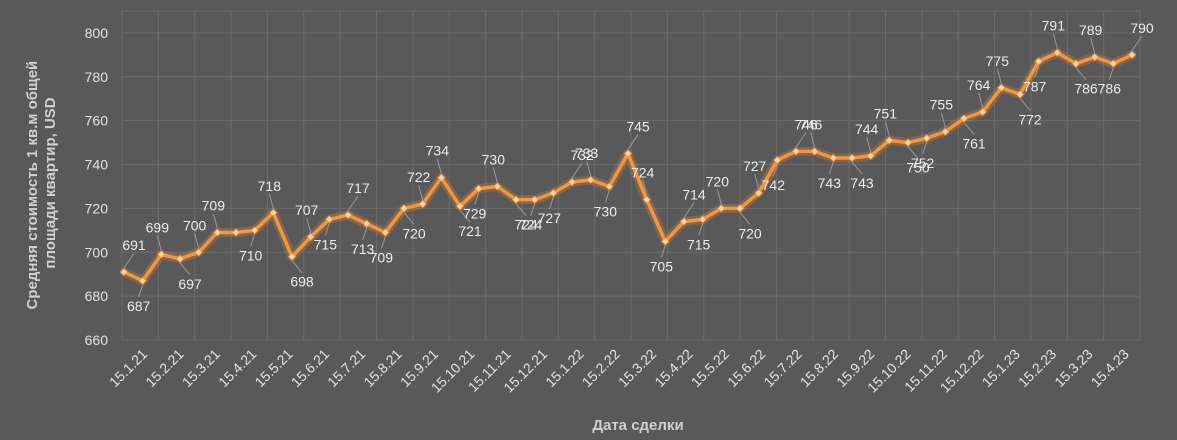  Describe the element at coordinates (307, 210) in the screenshot. I see `data-label: 707` at that location.